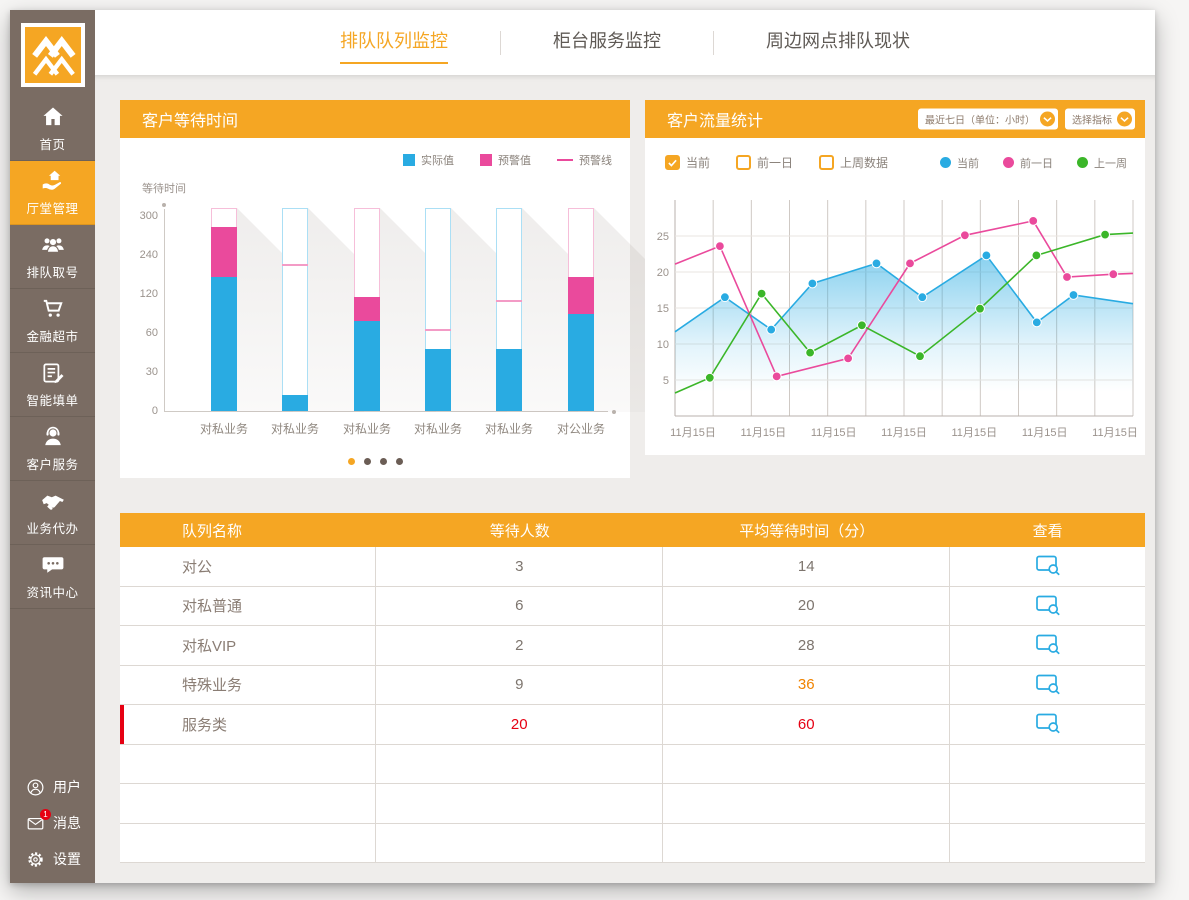  What do you see at coordinates (565, 160) in the screenshot?
I see `legend-line-swatch` at bounding box center [565, 160].